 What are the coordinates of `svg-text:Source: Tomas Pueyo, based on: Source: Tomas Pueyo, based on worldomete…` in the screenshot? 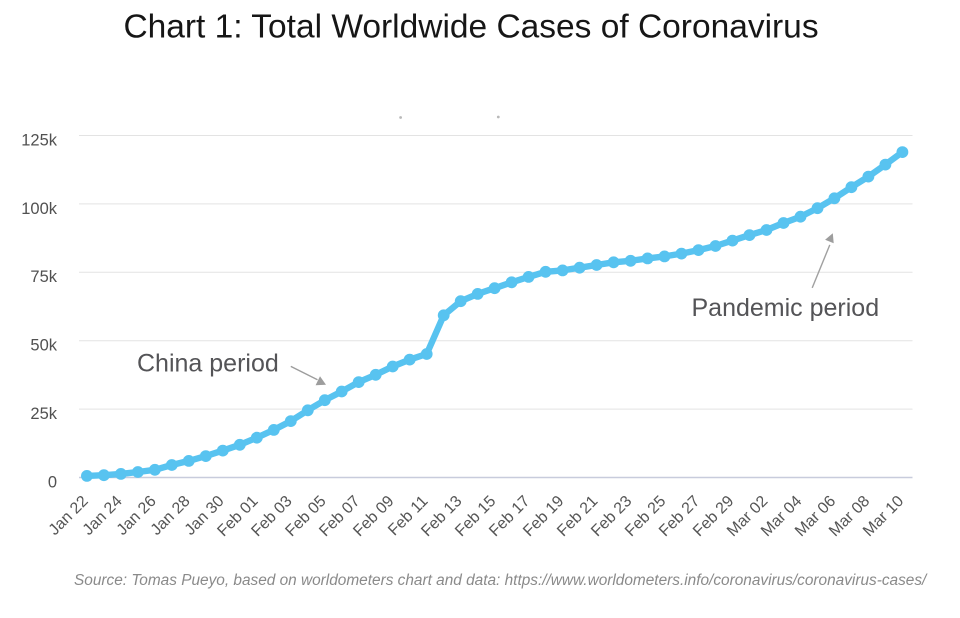 It's located at (501, 580).